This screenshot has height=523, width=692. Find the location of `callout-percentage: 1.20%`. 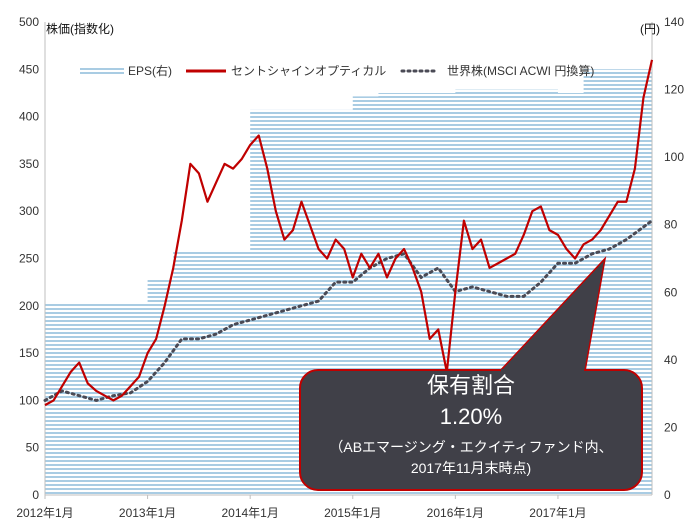

callout-percentage: 1.20% is located at coordinates (471, 416).